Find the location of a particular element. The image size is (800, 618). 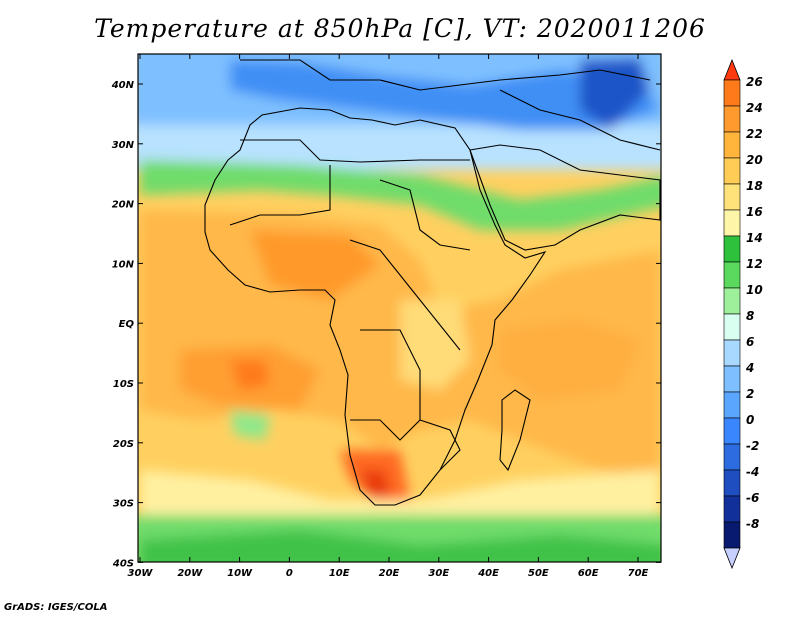

lon-tick-label: 40E is located at coordinates (488, 573).